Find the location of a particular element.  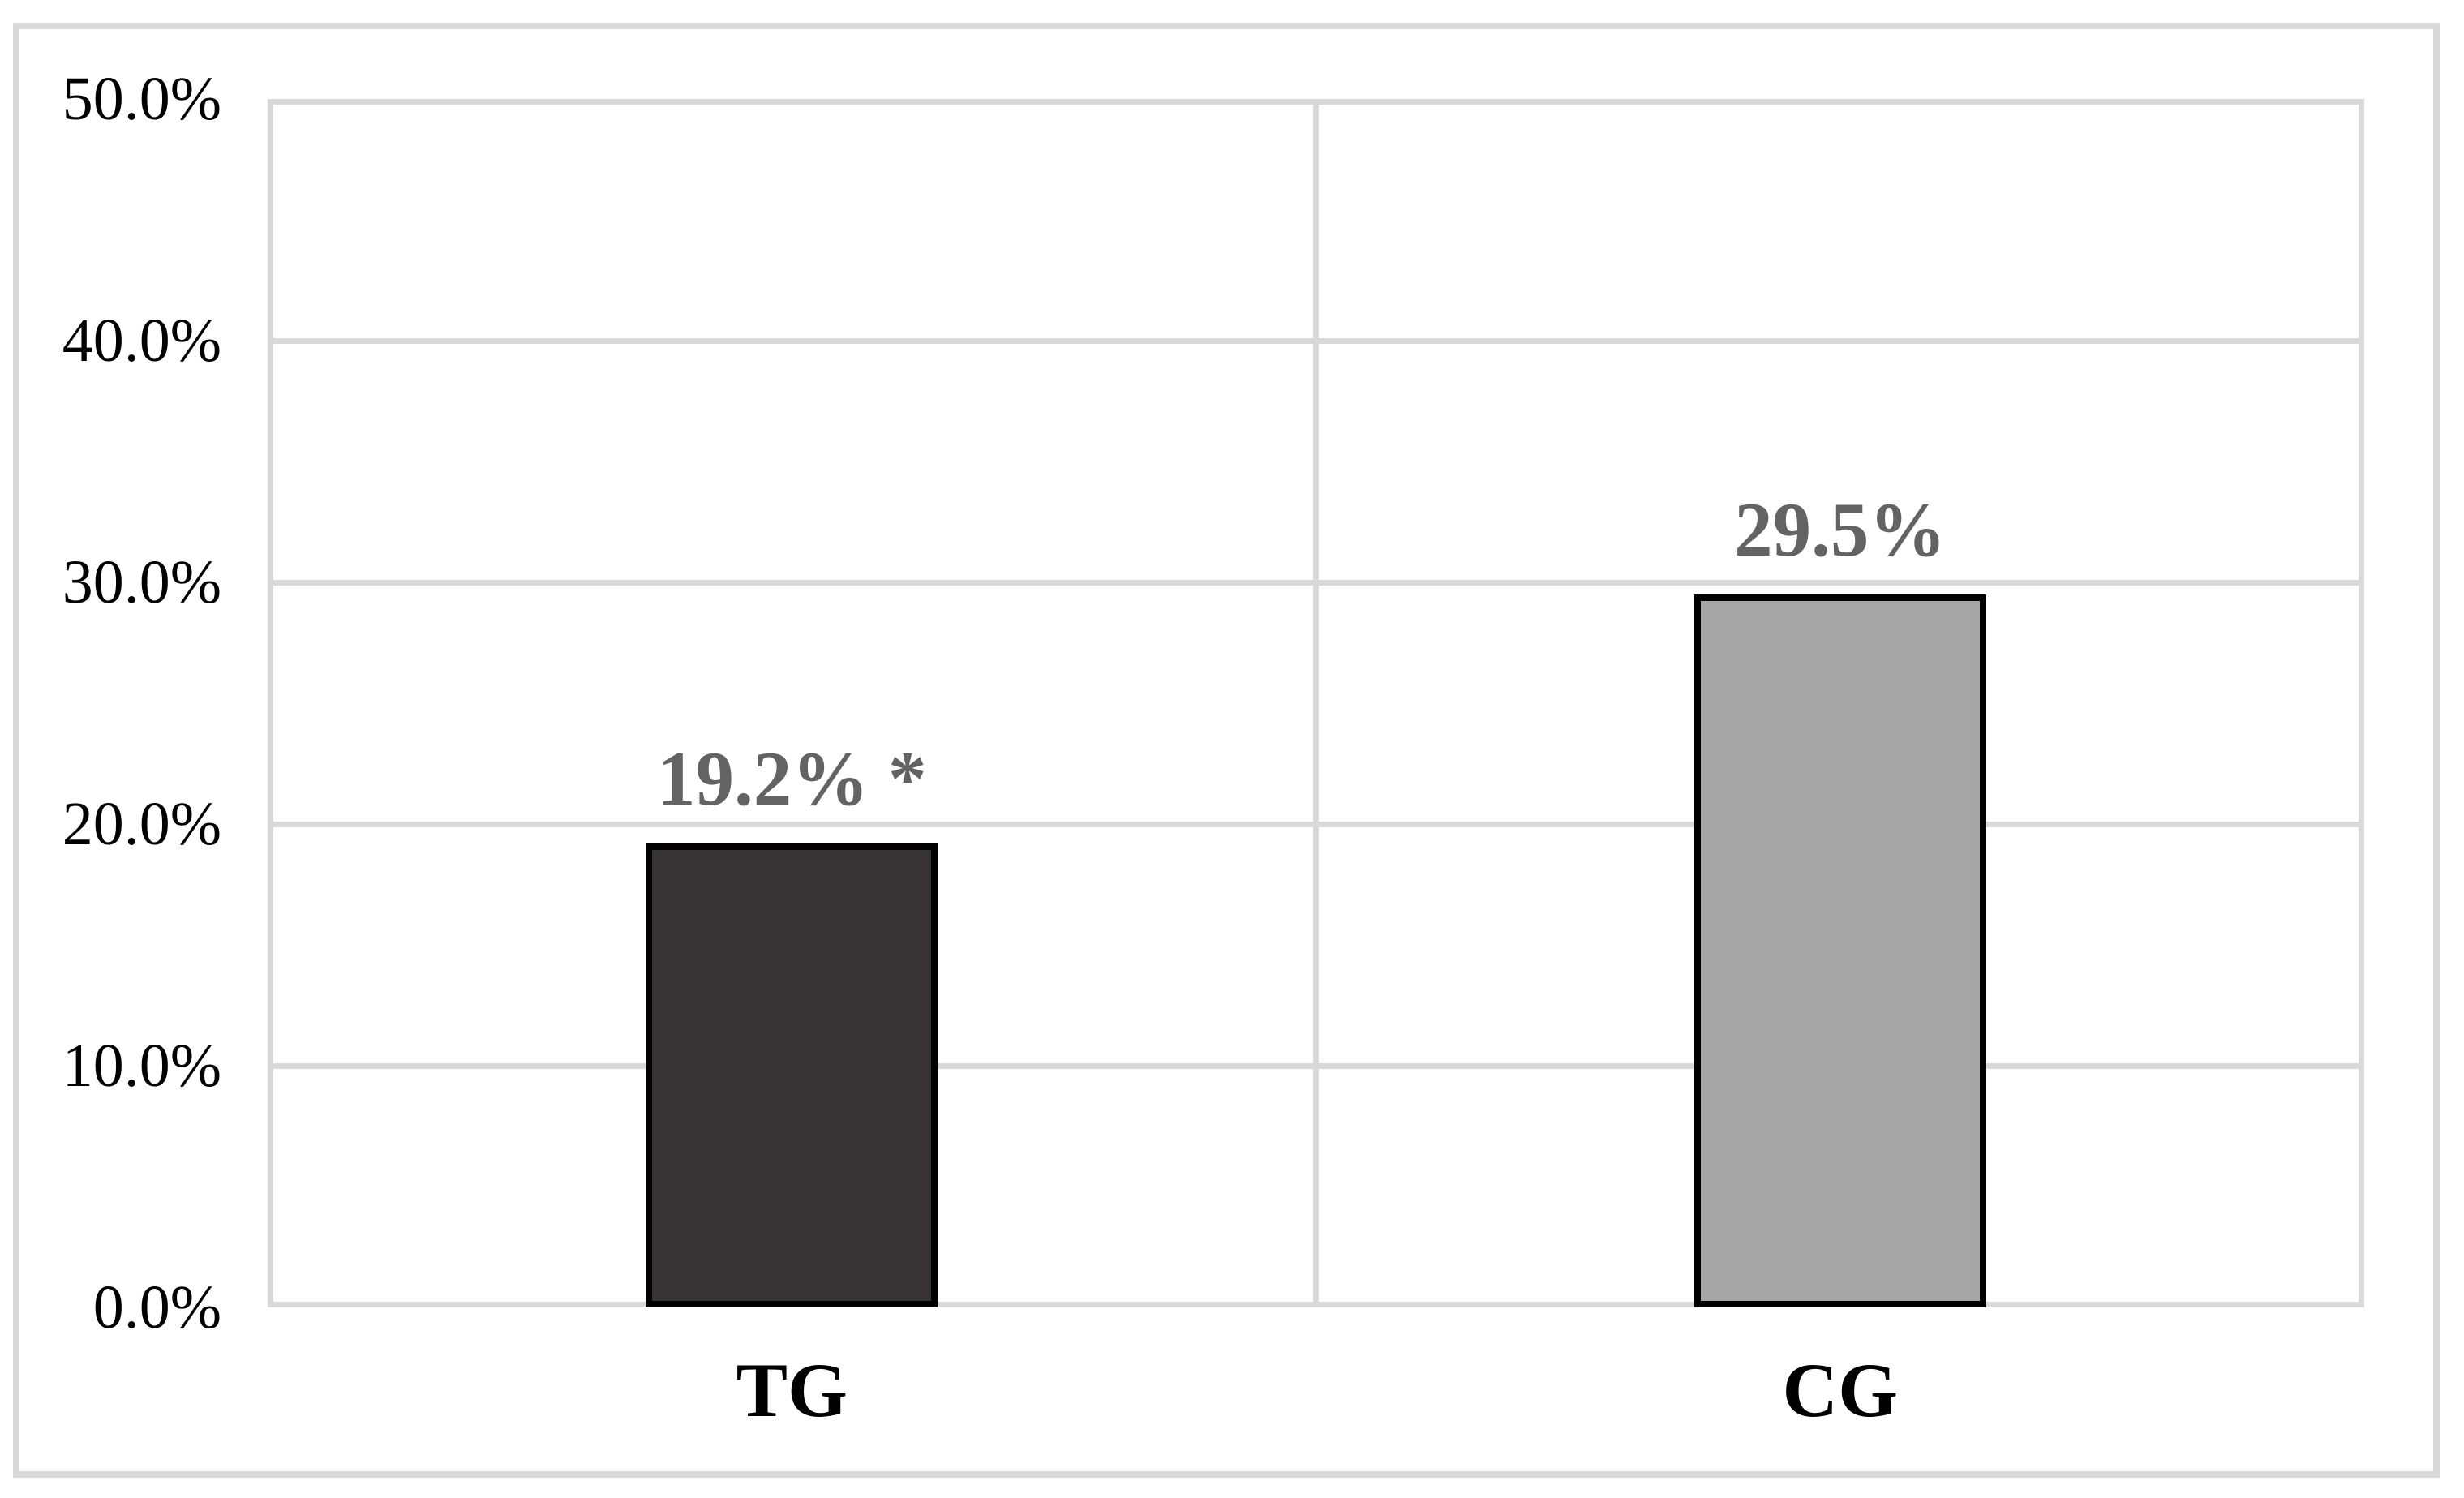

y-axis-tick-label-40: 40.0% is located at coordinates (141, 341).